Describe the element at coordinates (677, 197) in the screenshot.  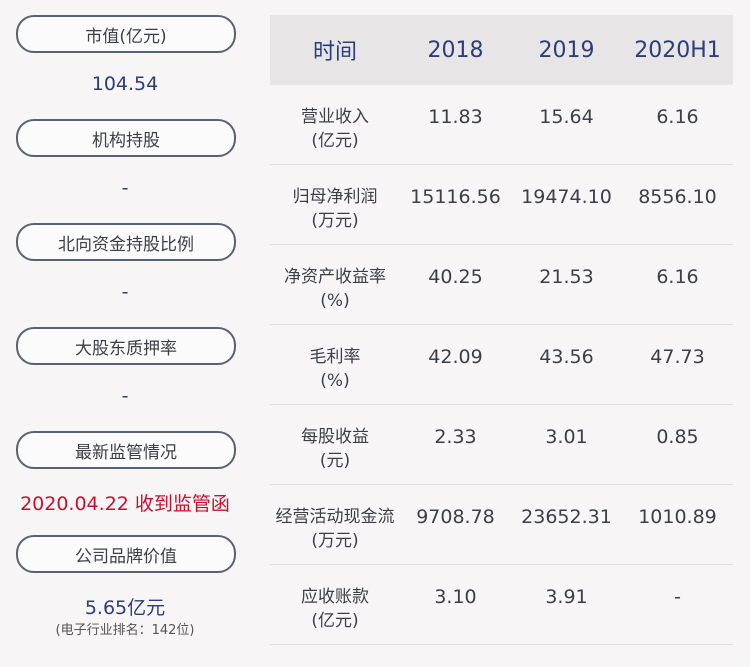
I see `table-cell: 8556.10` at that location.